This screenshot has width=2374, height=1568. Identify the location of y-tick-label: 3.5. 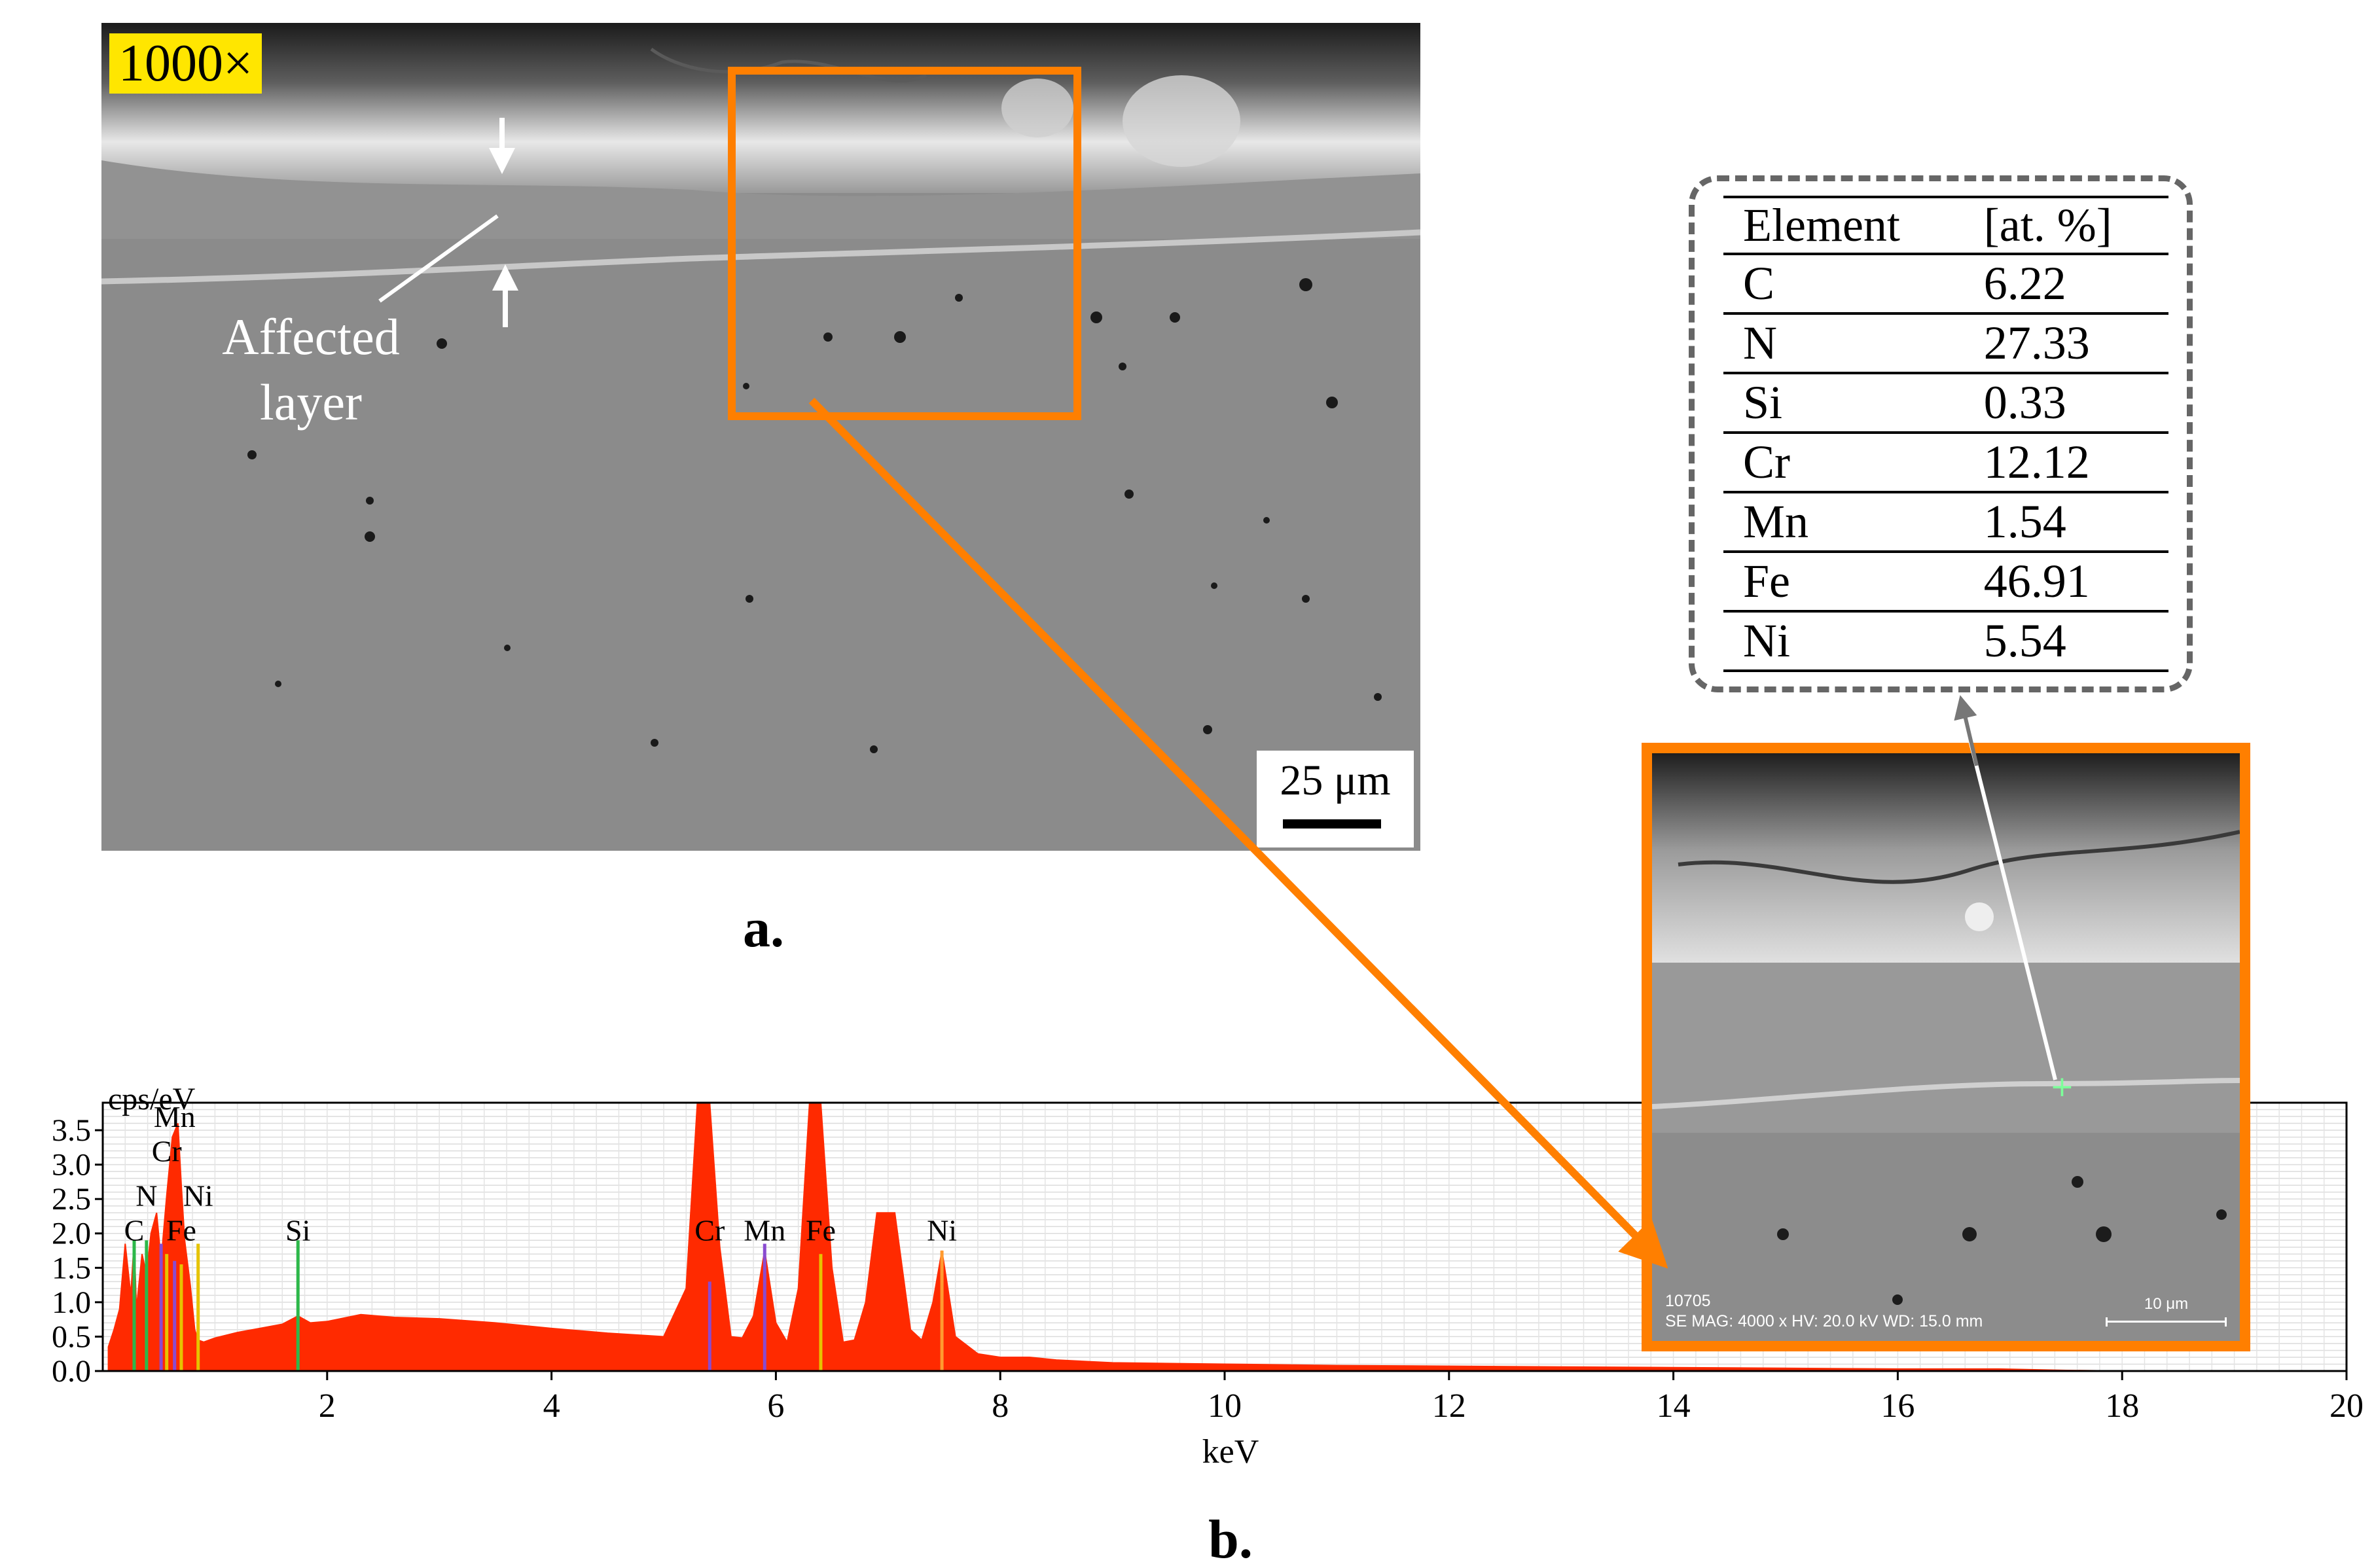
(71, 1131).